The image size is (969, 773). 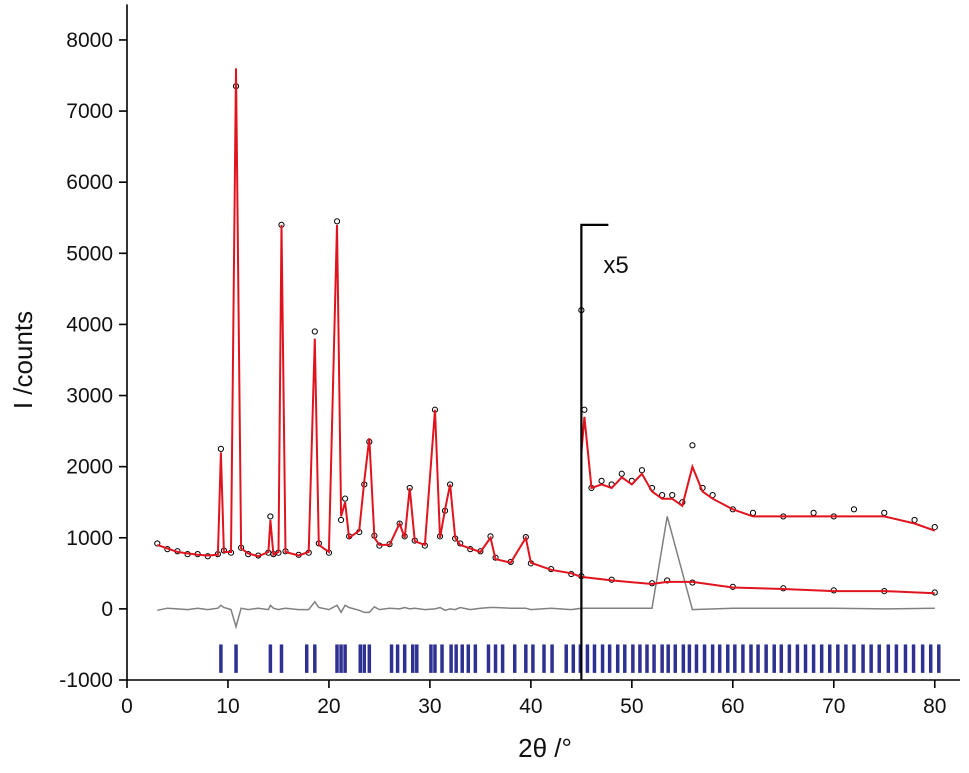 I want to click on y-tick-label: 6000, so click(x=89, y=182).